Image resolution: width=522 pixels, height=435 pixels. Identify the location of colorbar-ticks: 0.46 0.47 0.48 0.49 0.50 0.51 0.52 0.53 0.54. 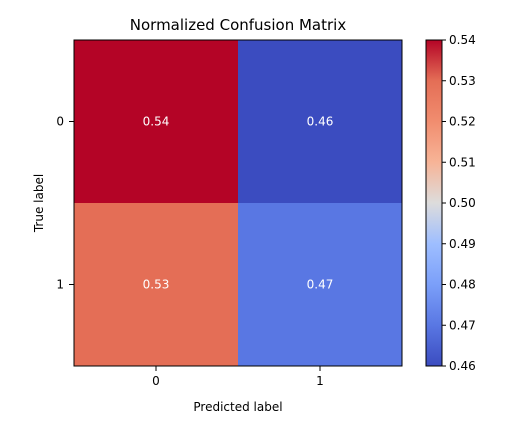
(459, 203).